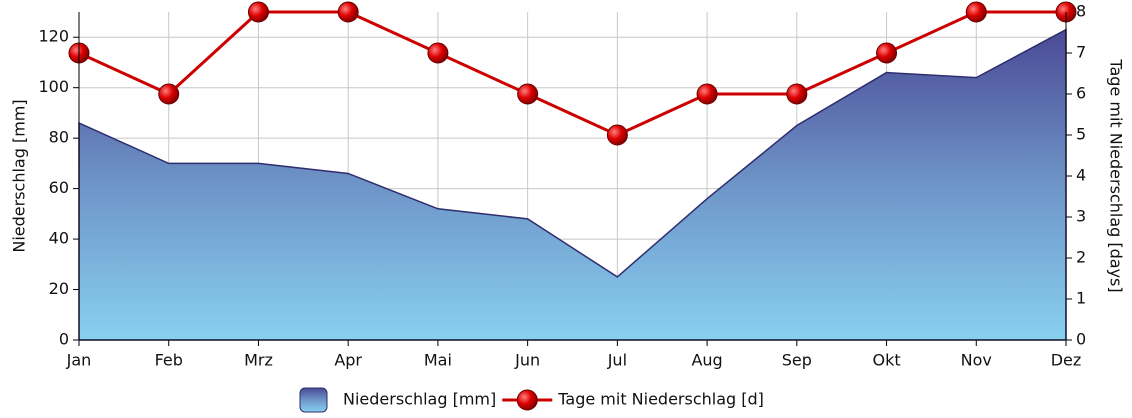 This screenshot has width=1132, height=418. Describe the element at coordinates (1081, 216) in the screenshot. I see `y2-tick-label: 3` at that location.